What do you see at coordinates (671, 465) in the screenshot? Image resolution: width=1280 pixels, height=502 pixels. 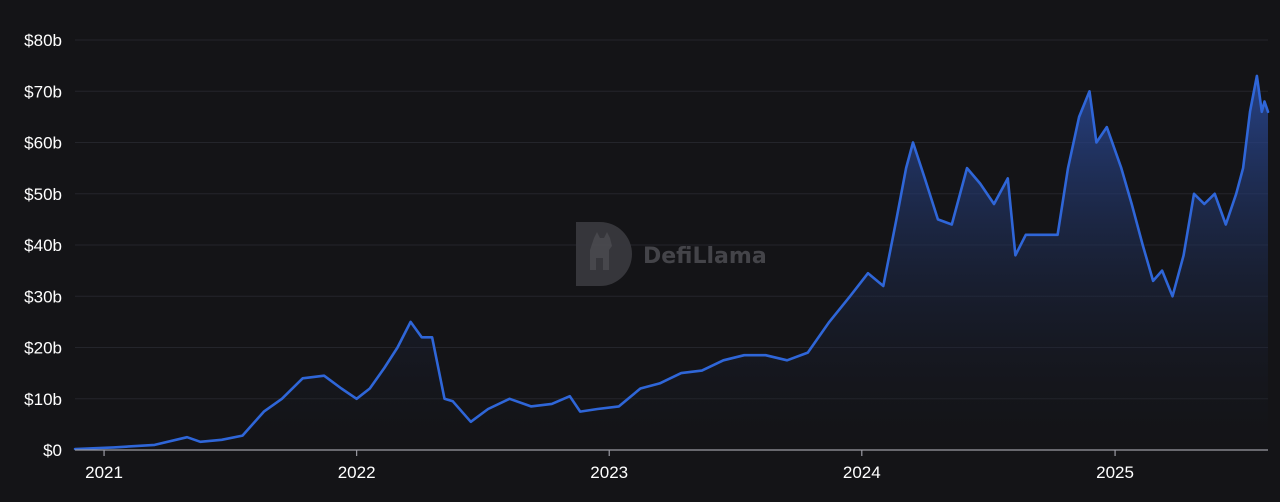 I see `x-axis: 2021 2022 2023 2024 2025` at bounding box center [671, 465].